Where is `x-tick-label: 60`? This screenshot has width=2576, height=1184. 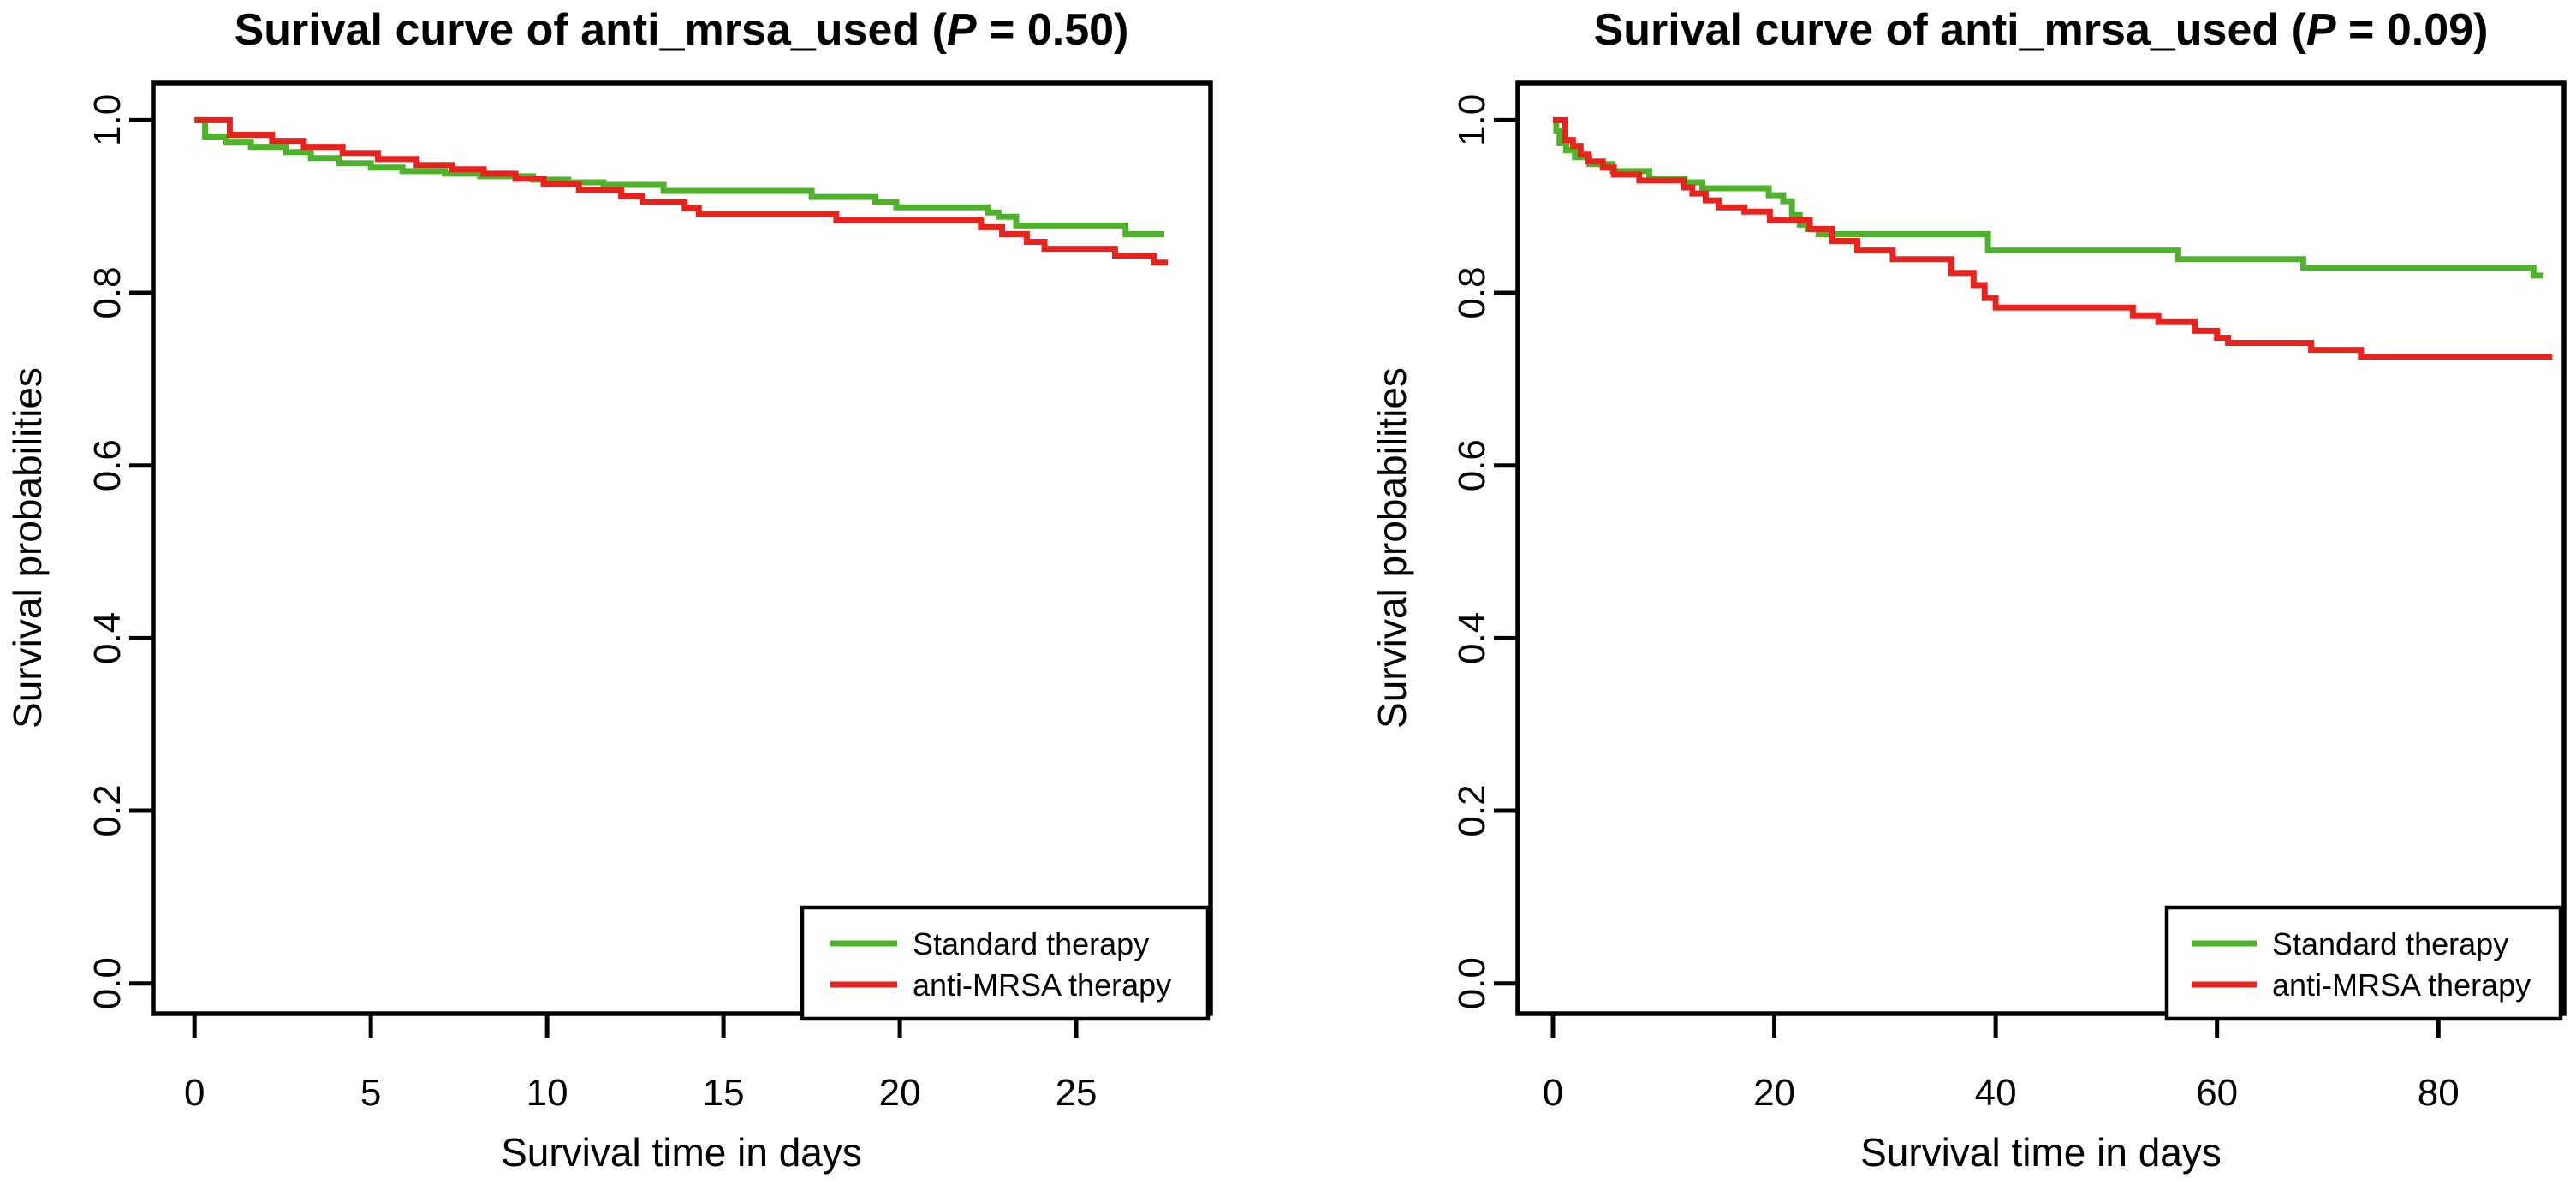 x-tick-label: 60 is located at coordinates (2217, 1093).